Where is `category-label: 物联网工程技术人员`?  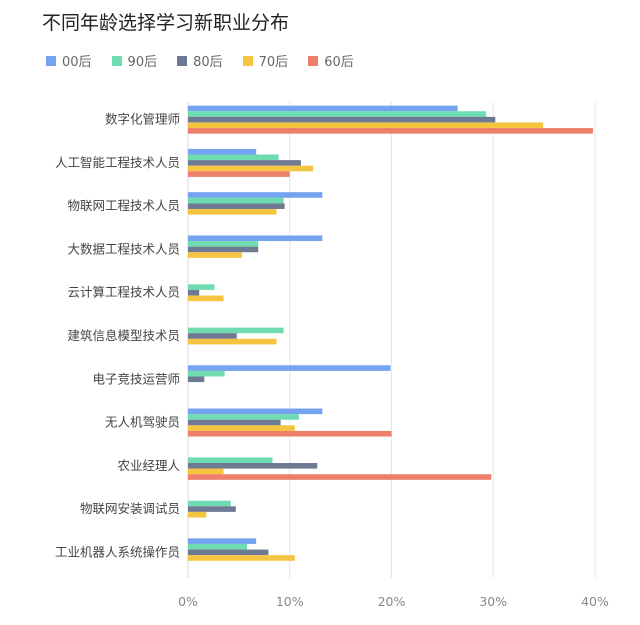 category-label: 物联网工程技术人员 is located at coordinates (123, 205).